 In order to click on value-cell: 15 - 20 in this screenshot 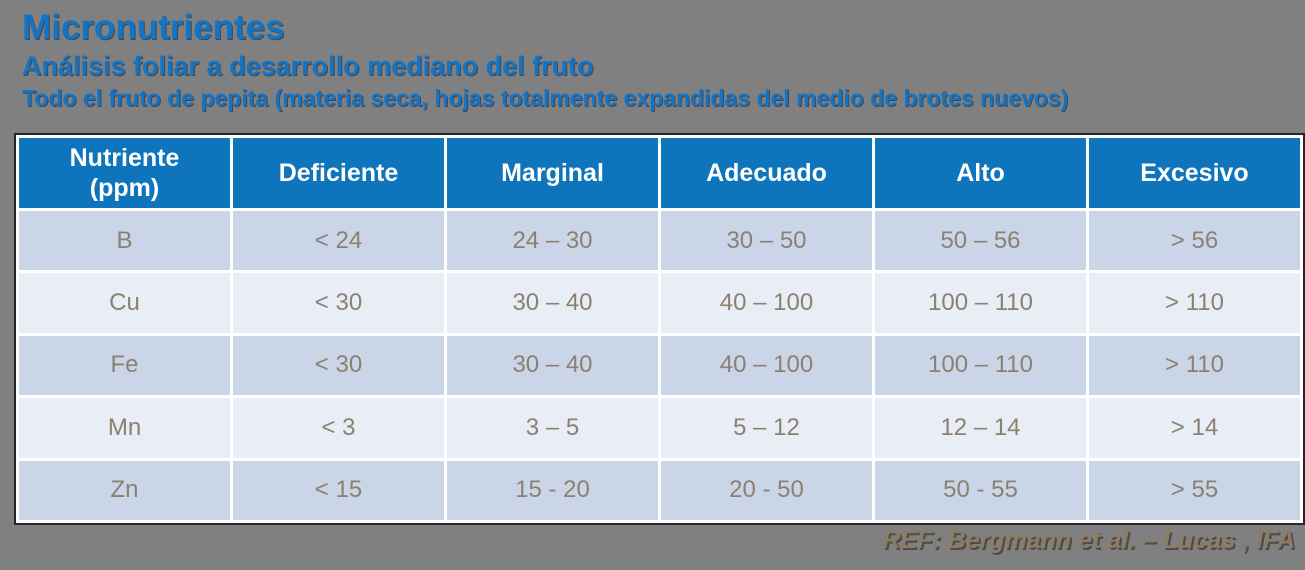, I will do `click(552, 490)`.